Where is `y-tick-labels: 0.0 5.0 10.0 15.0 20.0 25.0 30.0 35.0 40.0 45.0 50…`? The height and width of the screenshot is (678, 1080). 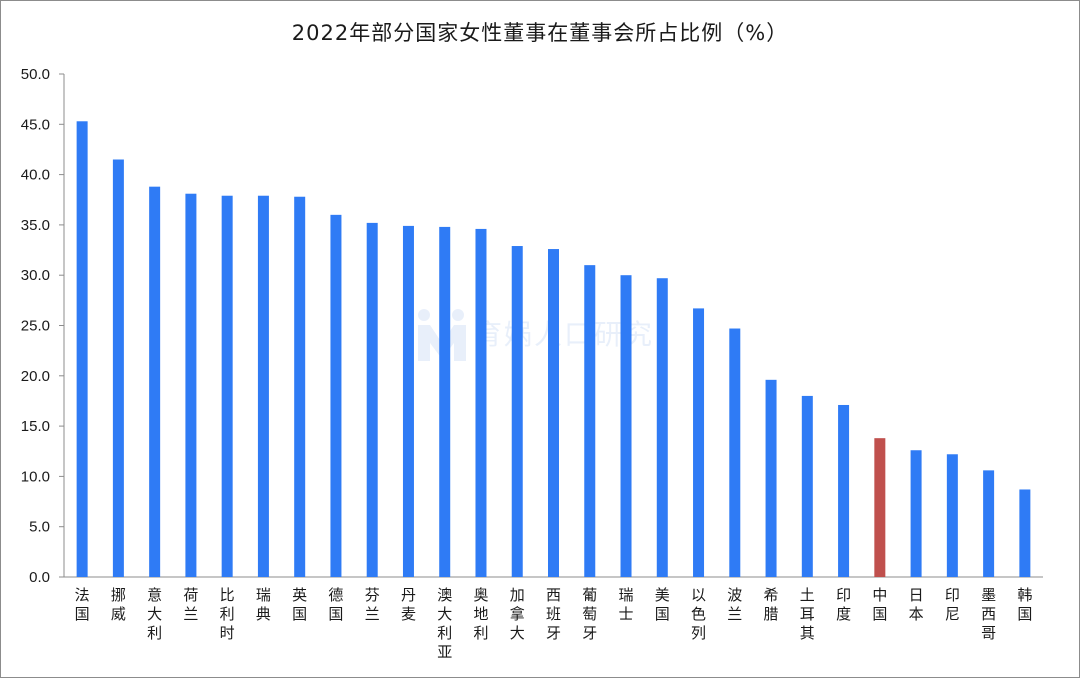
y-tick-labels: 0.0 5.0 10.0 15.0 20.0 25.0 30.0 35.0 40.0 45.0 50… is located at coordinates (35, 326).